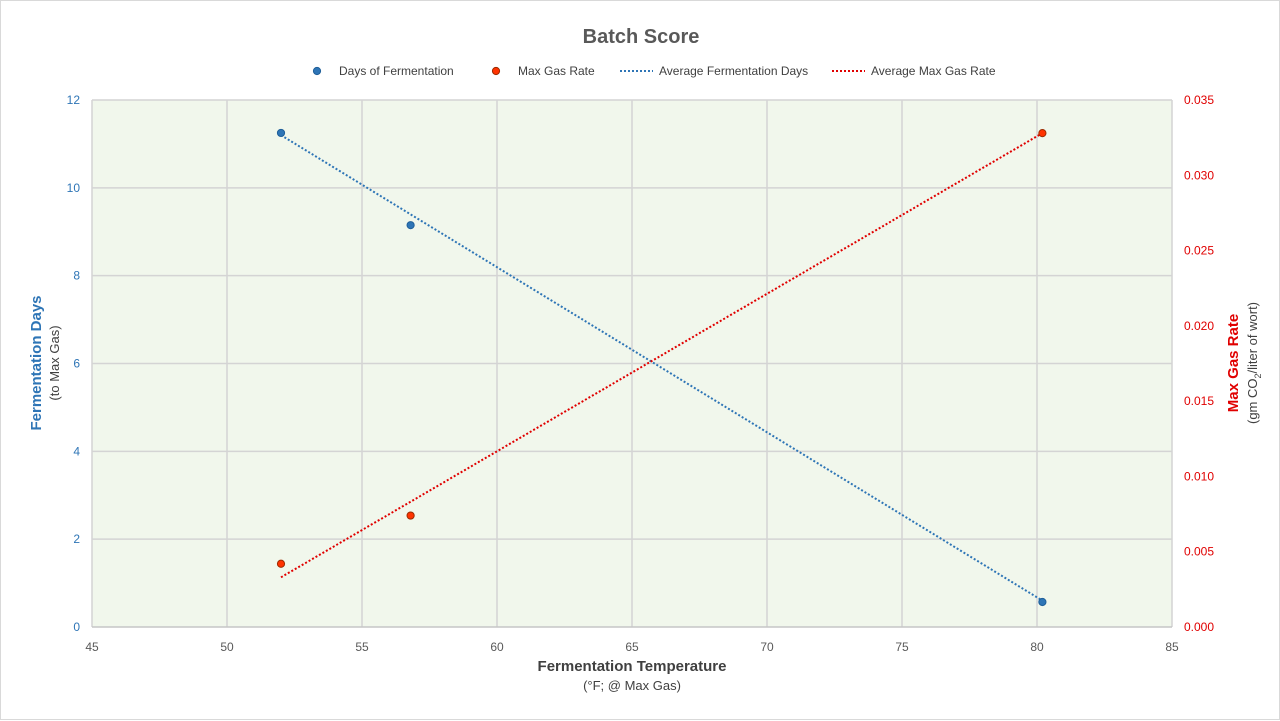 This screenshot has height=721, width=1280. I want to click on x-tick-label: 55, so click(362, 647).